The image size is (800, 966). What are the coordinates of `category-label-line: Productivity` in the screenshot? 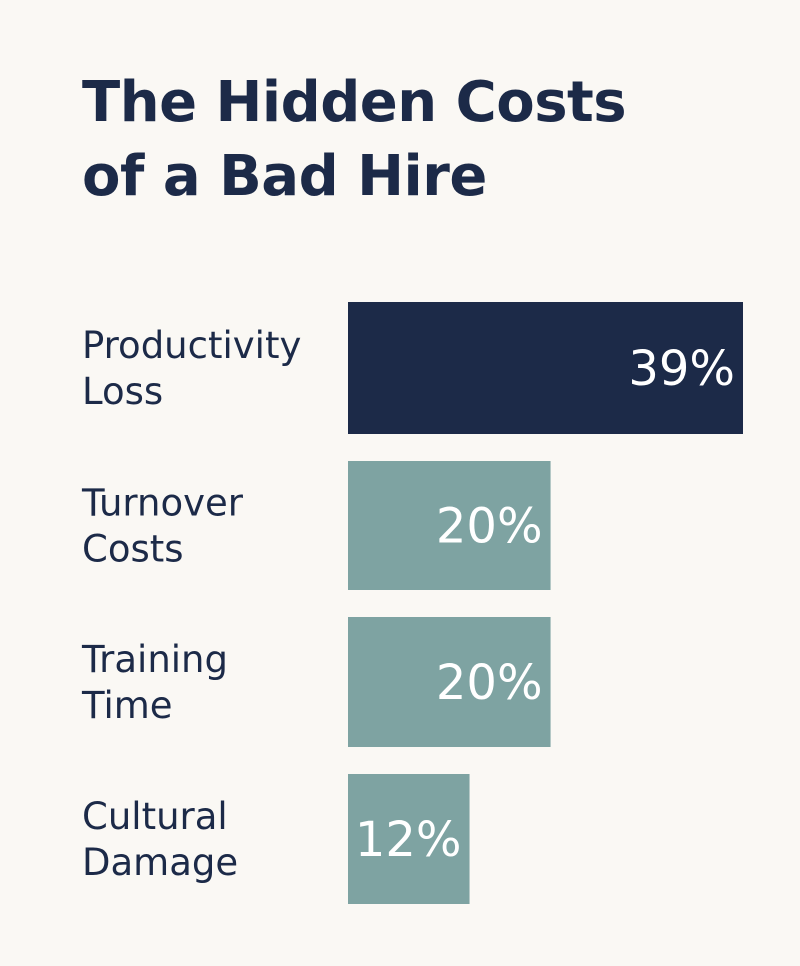 It's located at (191, 345).